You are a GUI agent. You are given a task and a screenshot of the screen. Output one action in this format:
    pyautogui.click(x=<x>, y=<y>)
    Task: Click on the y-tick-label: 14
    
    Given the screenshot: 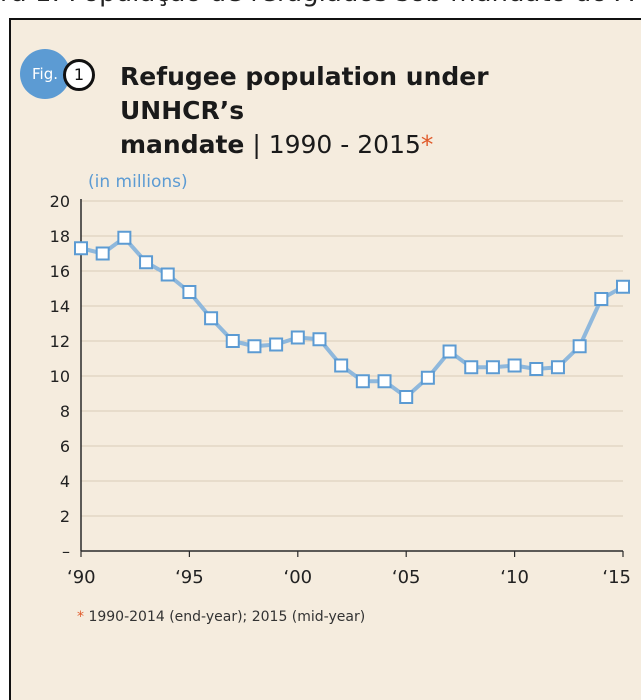 What is the action you would take?
    pyautogui.click(x=60, y=306)
    